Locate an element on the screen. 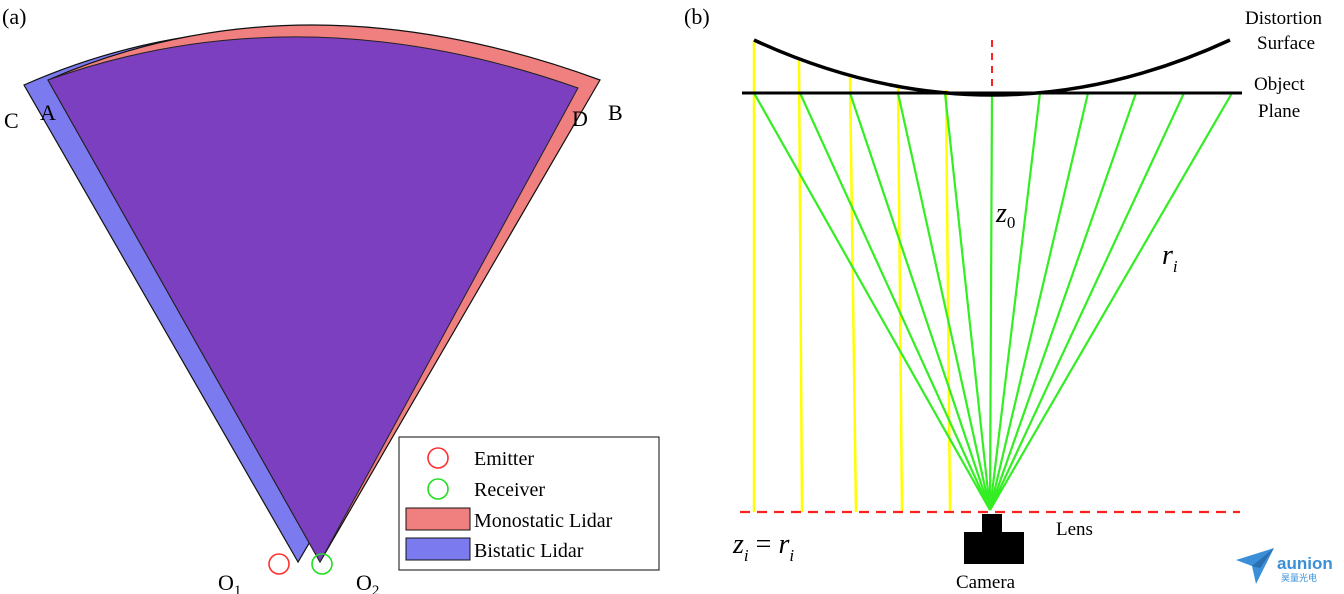  origin-label-o2: O2 is located at coordinates (367, 582).